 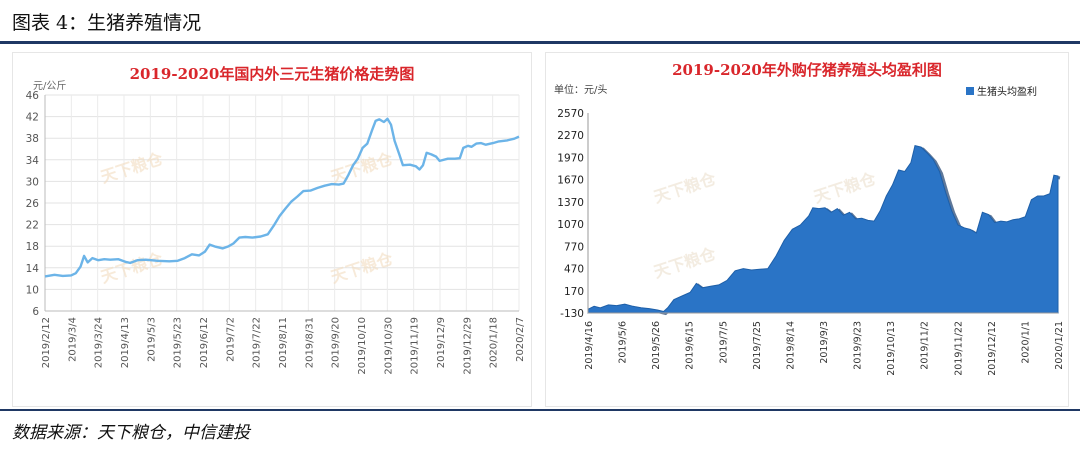 I want to click on y-tick-label: 30, so click(x=32, y=182).